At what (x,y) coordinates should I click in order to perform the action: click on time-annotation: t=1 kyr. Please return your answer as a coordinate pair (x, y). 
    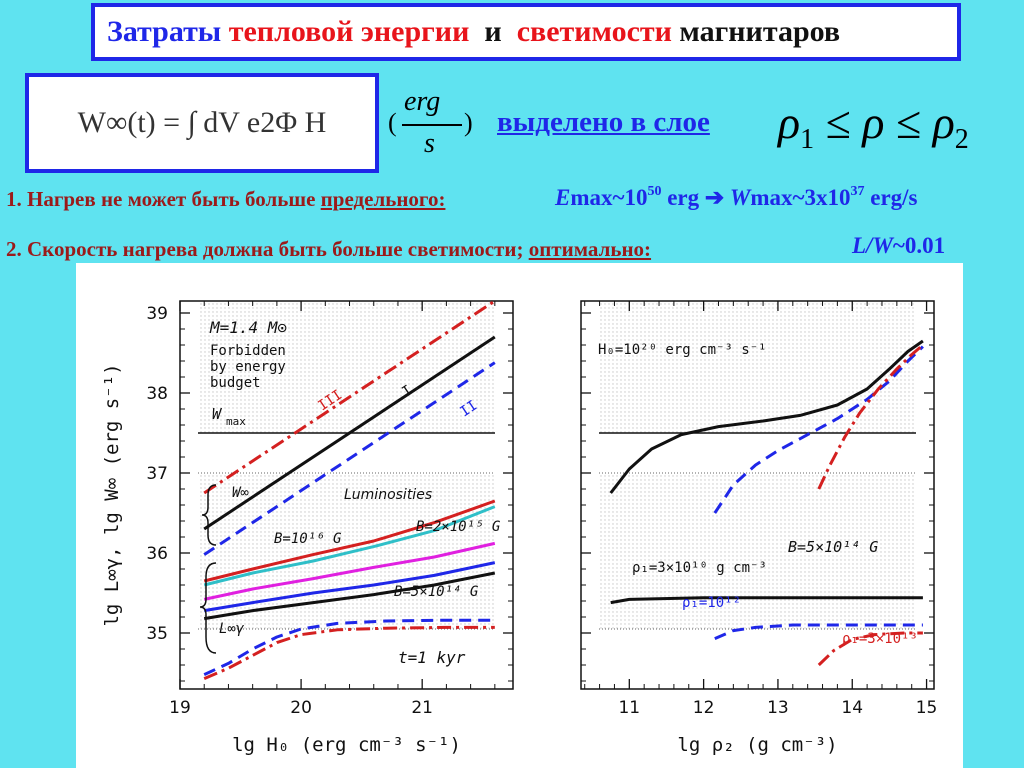
    Looking at the image, I should click on (432, 657).